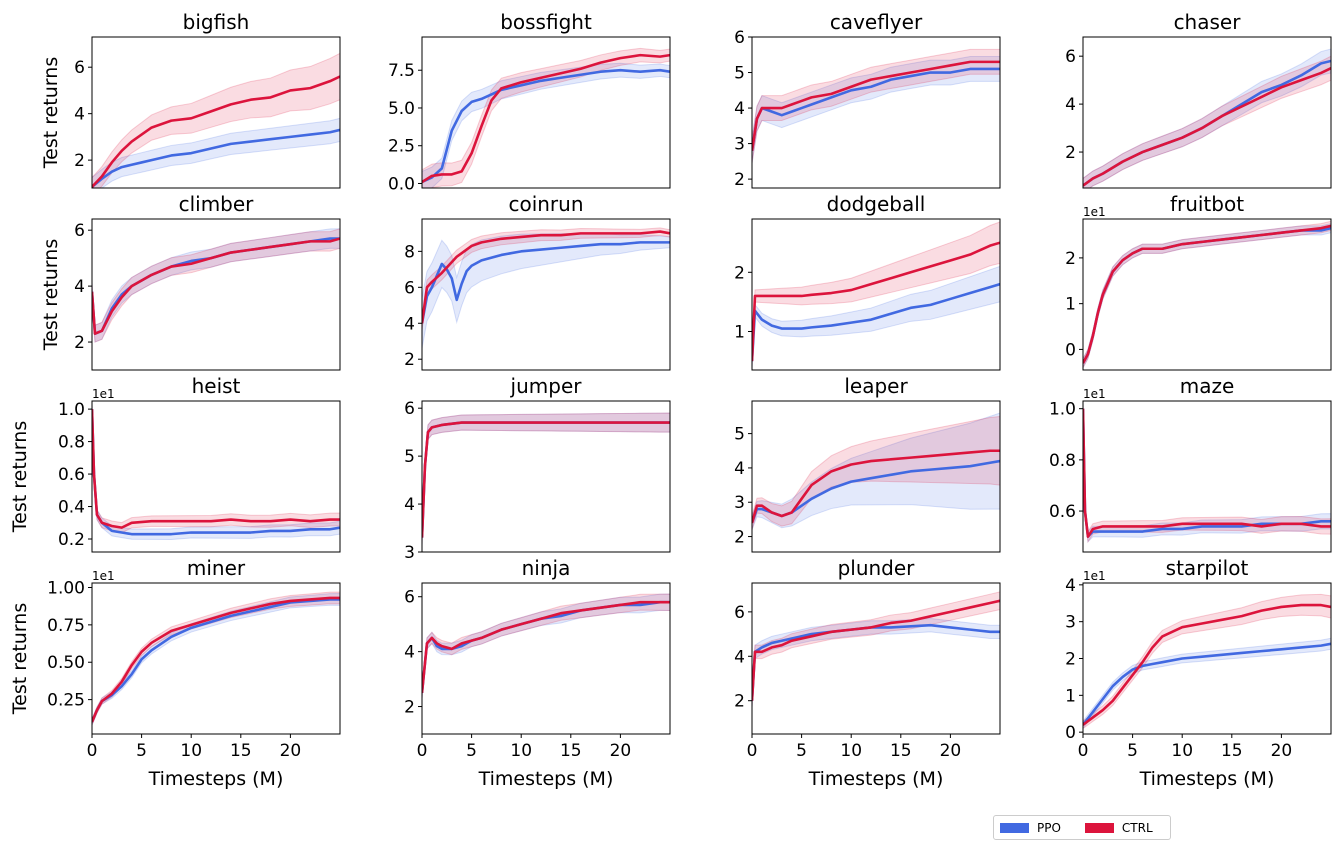 The height and width of the screenshot is (851, 1341). I want to click on ytick-label: 8, so click(409, 252).